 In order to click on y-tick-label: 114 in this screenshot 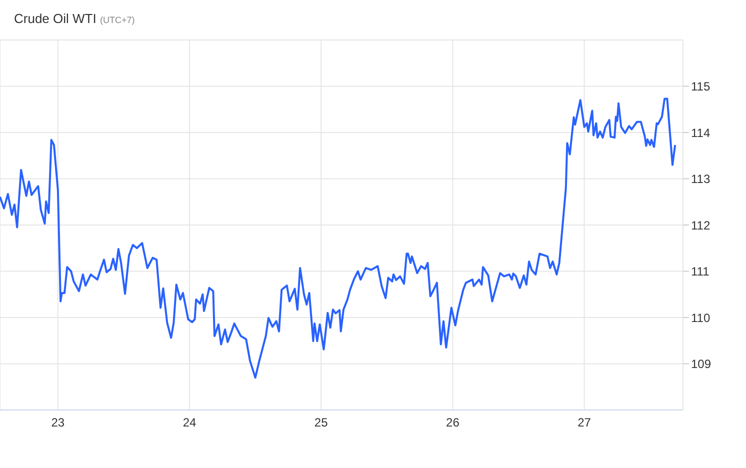, I will do `click(700, 133)`.